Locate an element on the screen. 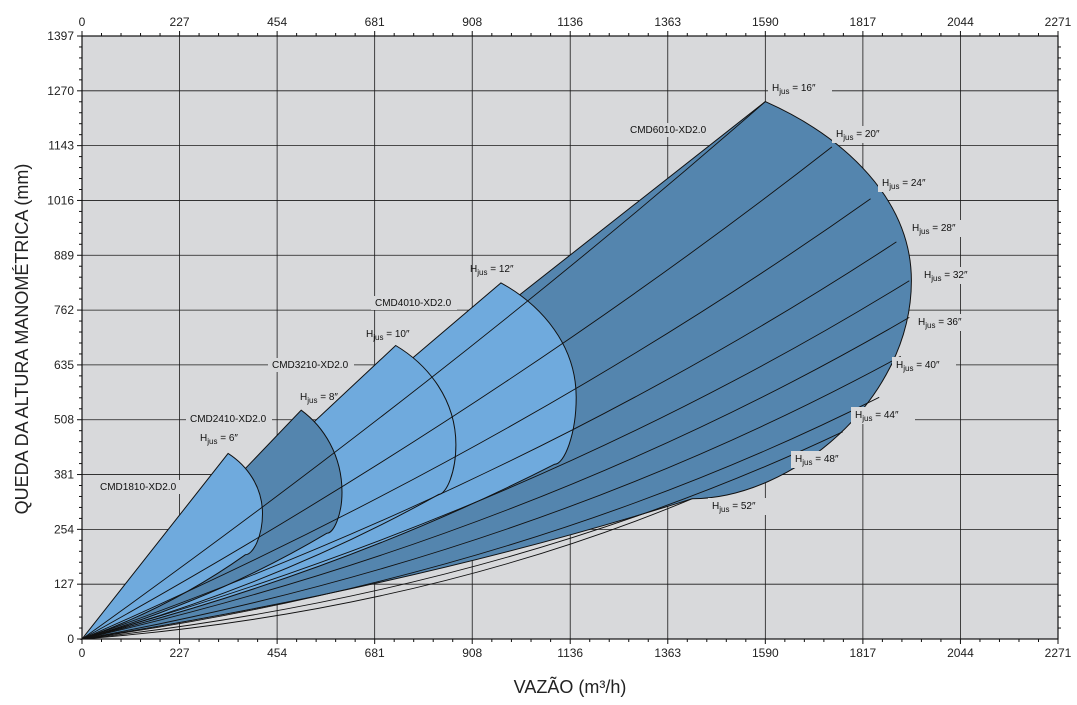  x-tick-label: 0 is located at coordinates (82, 653).